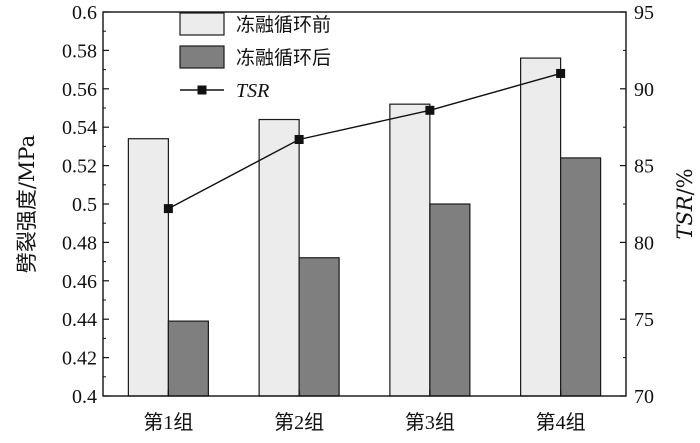  What do you see at coordinates (299, 422) in the screenshot?
I see `x-tick-label-2: 第2组` at bounding box center [299, 422].